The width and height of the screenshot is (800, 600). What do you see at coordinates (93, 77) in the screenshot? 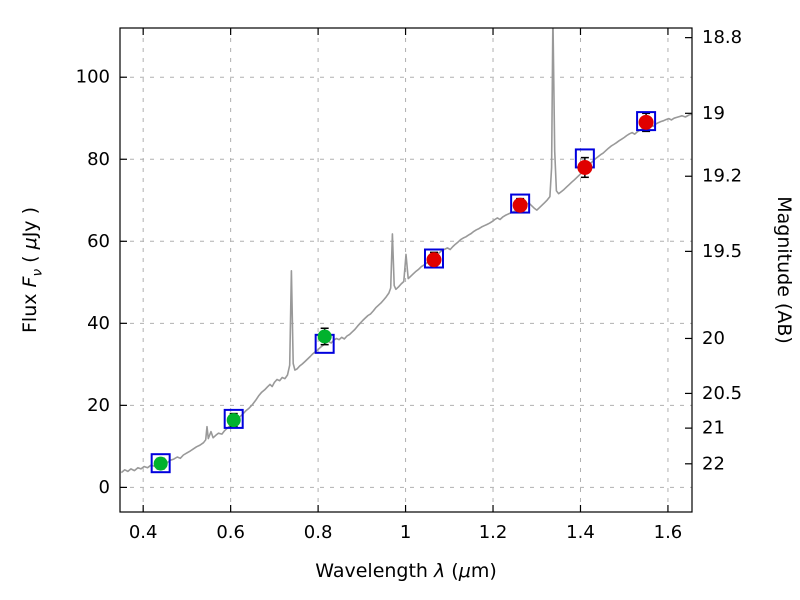
I see `y-tick-label-left: 100` at bounding box center [93, 77].